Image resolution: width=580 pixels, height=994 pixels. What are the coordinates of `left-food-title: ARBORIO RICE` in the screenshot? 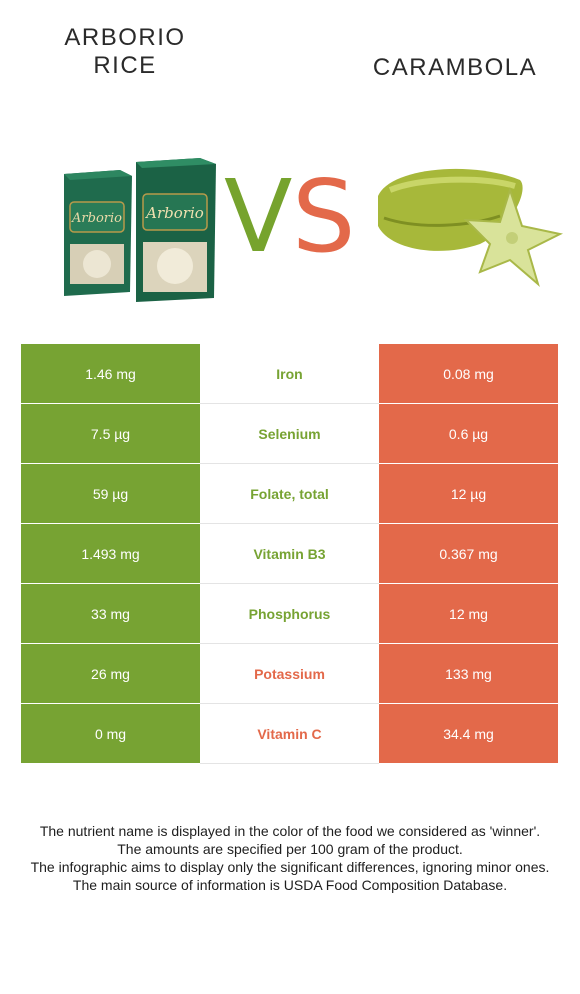 It's located at (125, 52).